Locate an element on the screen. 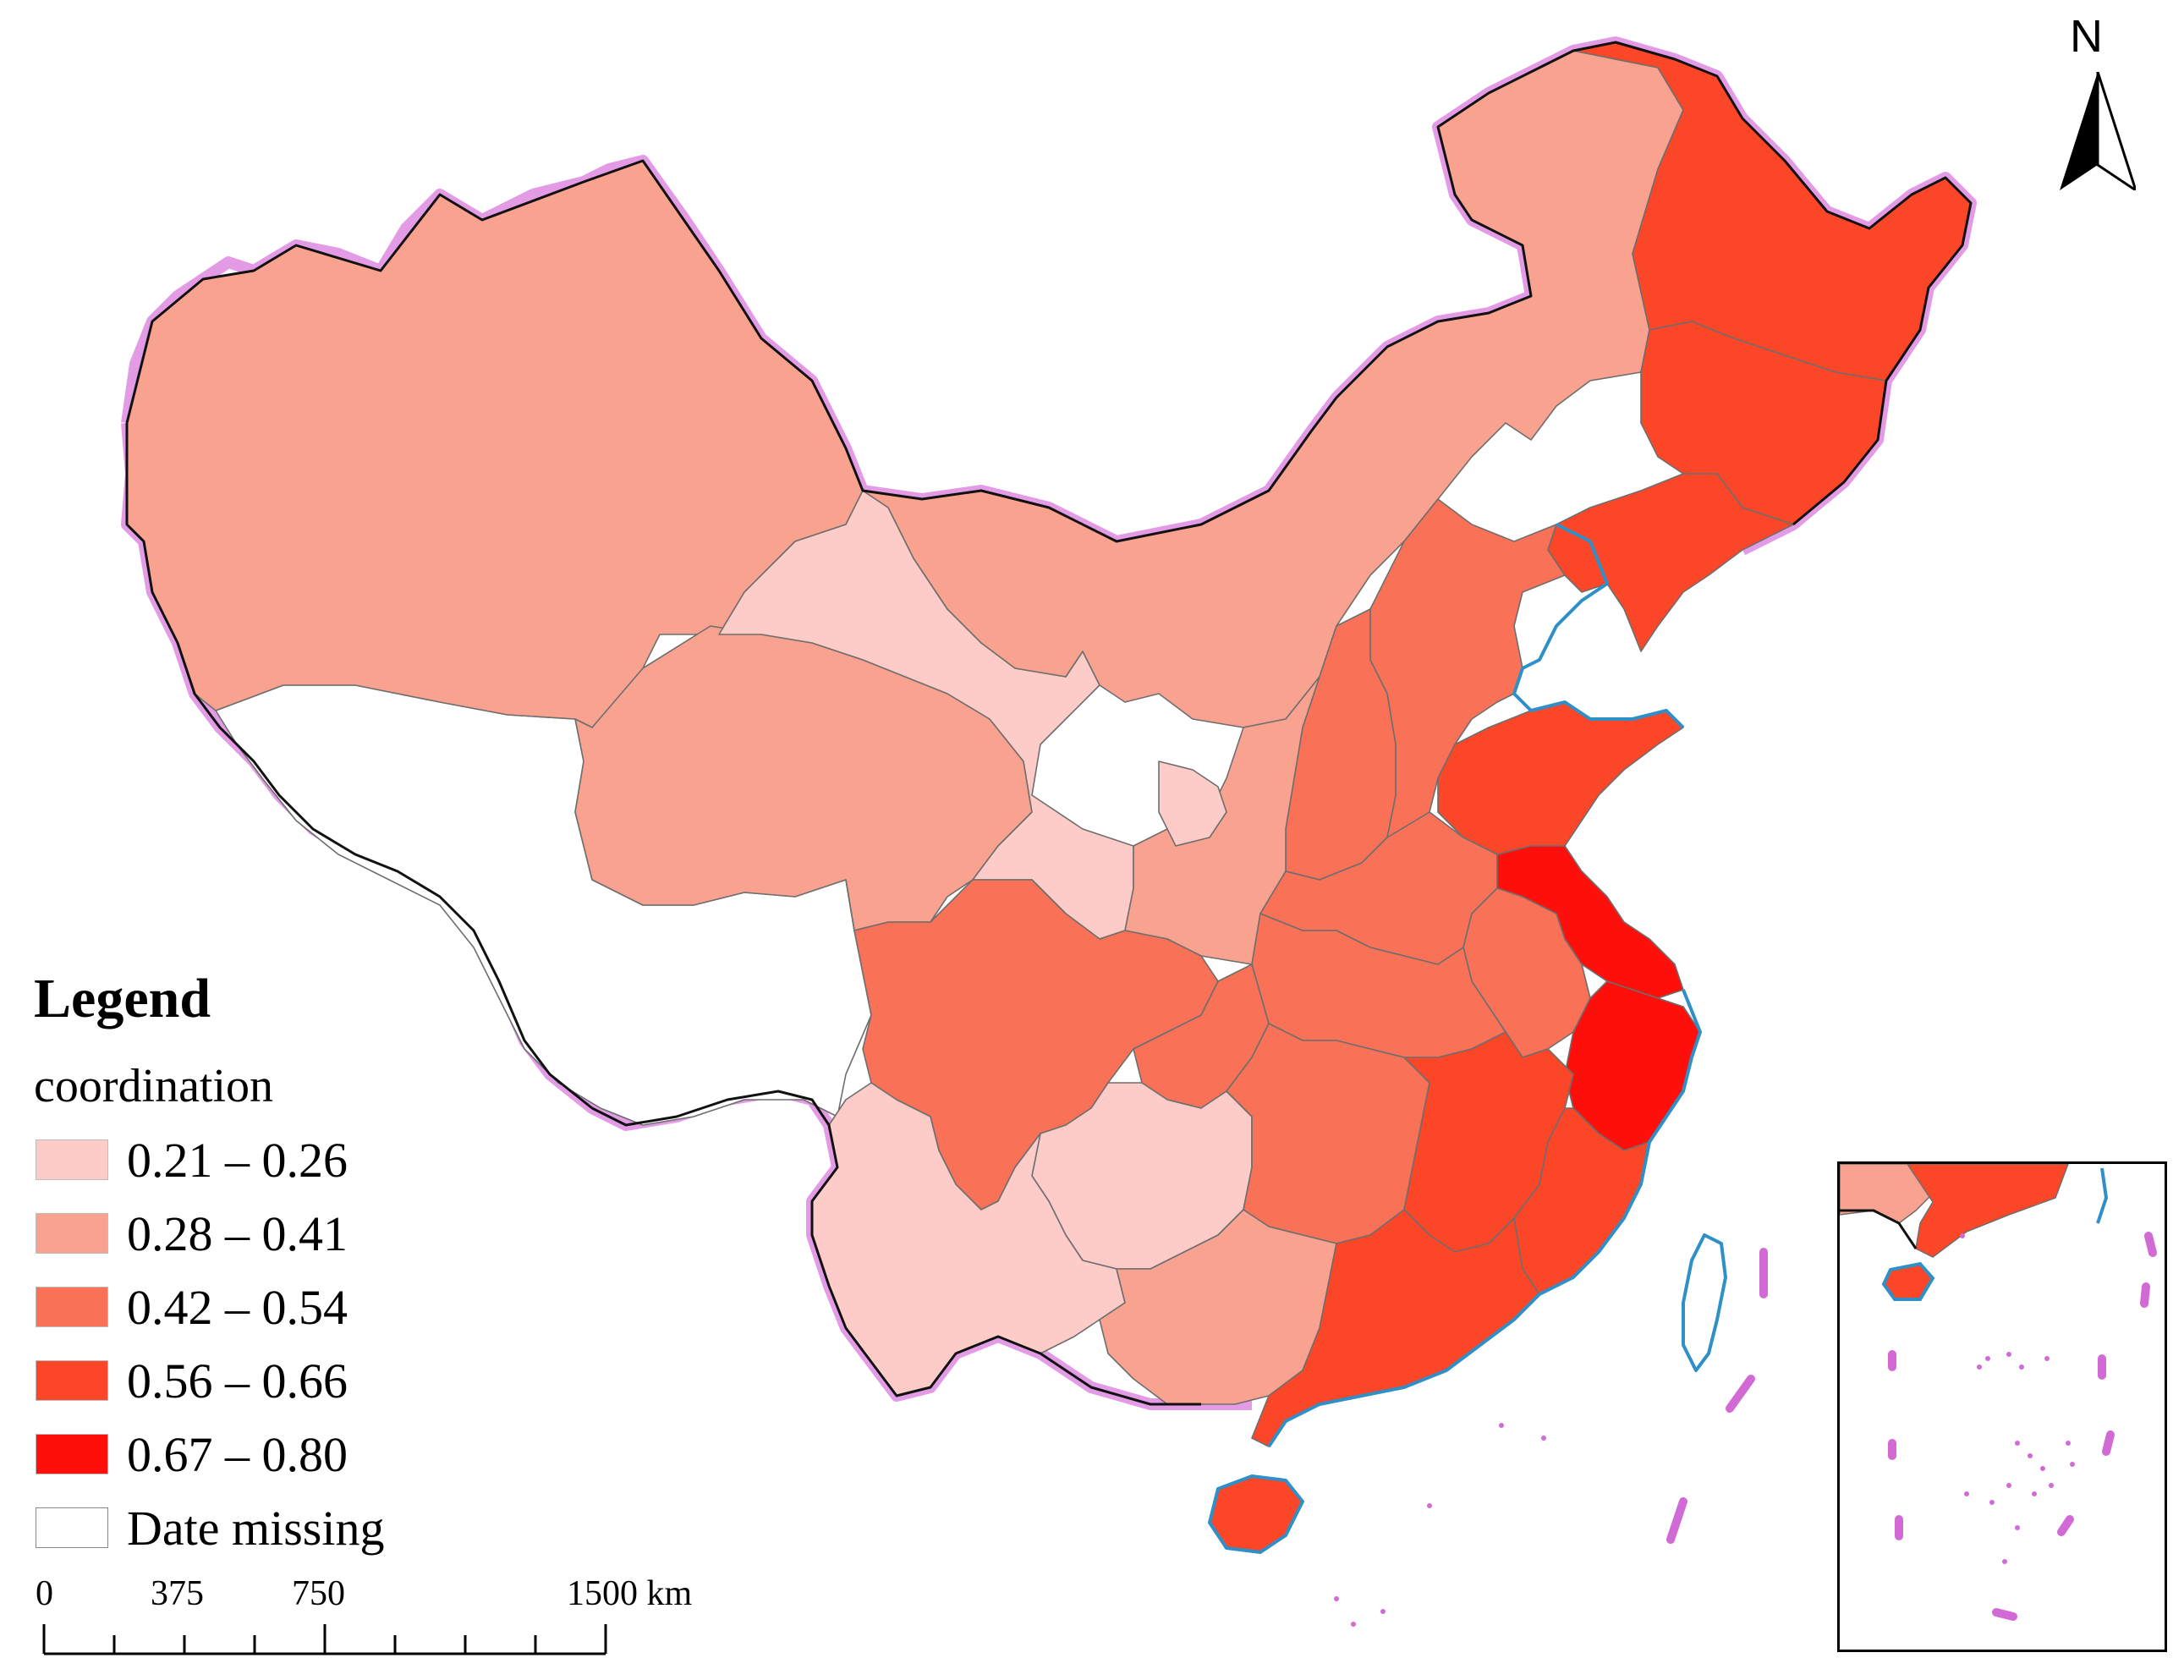 This screenshot has width=2184, height=1680. scale-label-750: 750 is located at coordinates (319, 1593).